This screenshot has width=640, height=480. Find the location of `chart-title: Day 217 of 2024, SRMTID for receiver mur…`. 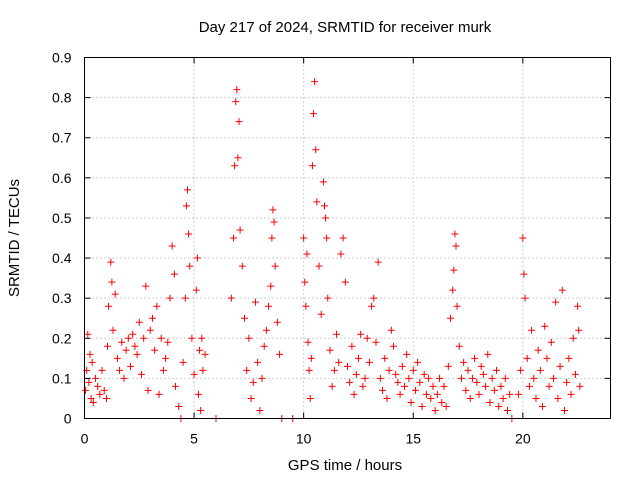

chart-title: Day 217 of 2024, SRMTID for receiver mur… is located at coordinates (345, 27).